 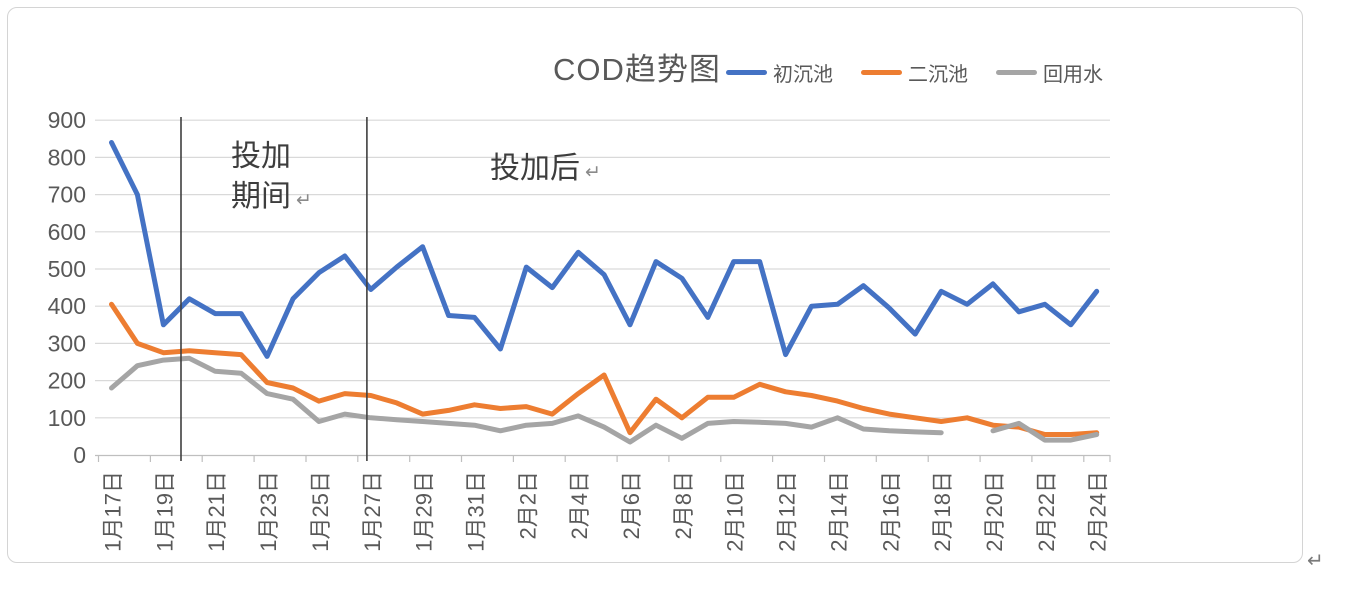 I want to click on x-axis-label: 2月10日, so click(x=735, y=511).